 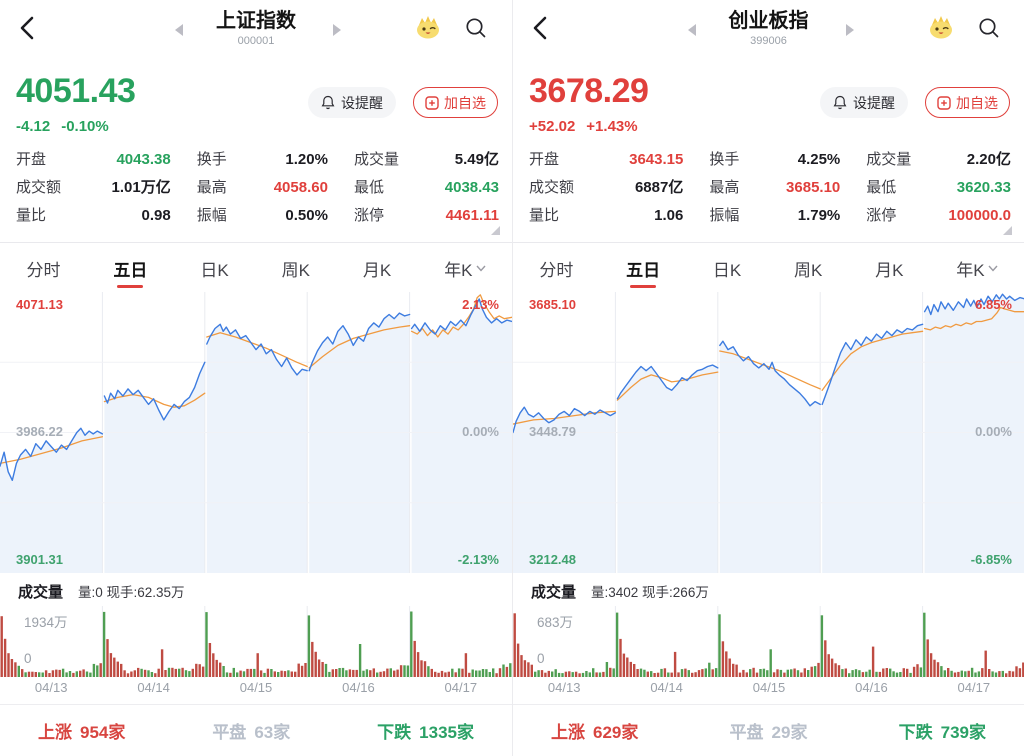 I want to click on axis-low-value: 3212.48, so click(x=552, y=559).